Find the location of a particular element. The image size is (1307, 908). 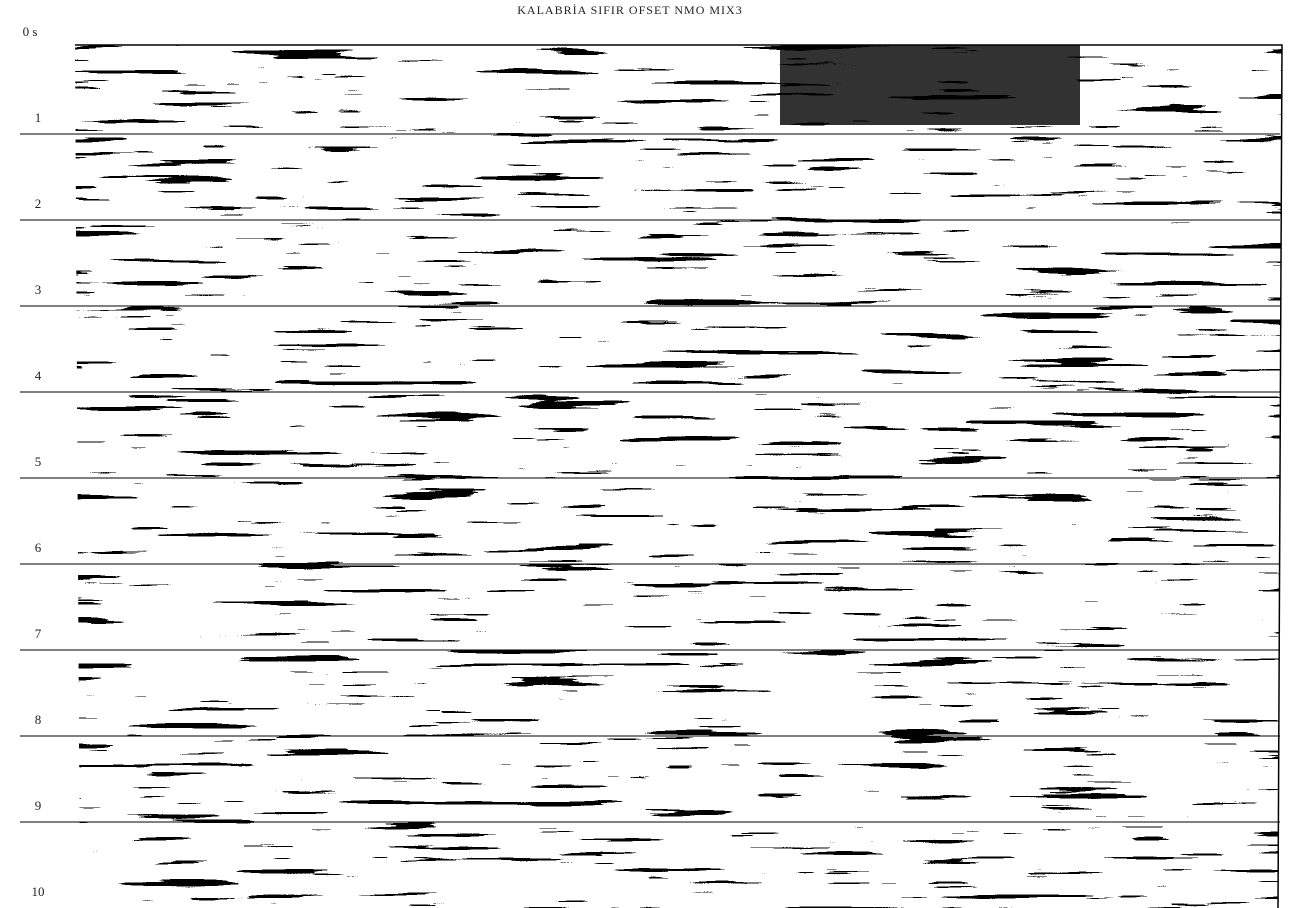

time-label: 10 is located at coordinates (38, 891).